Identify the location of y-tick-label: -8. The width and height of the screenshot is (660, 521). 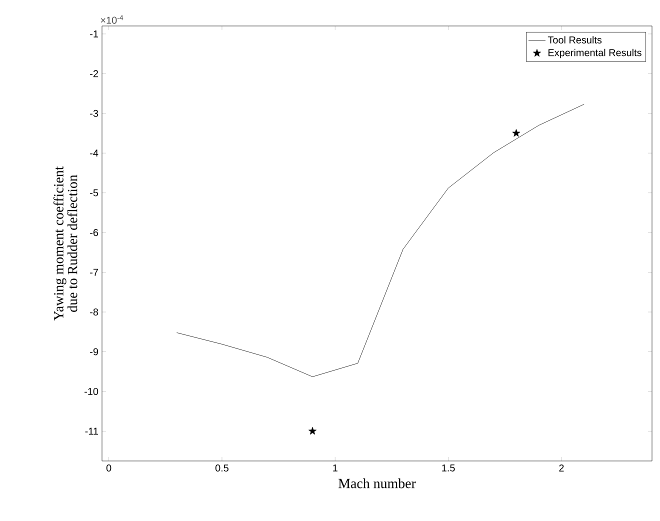
(94, 312).